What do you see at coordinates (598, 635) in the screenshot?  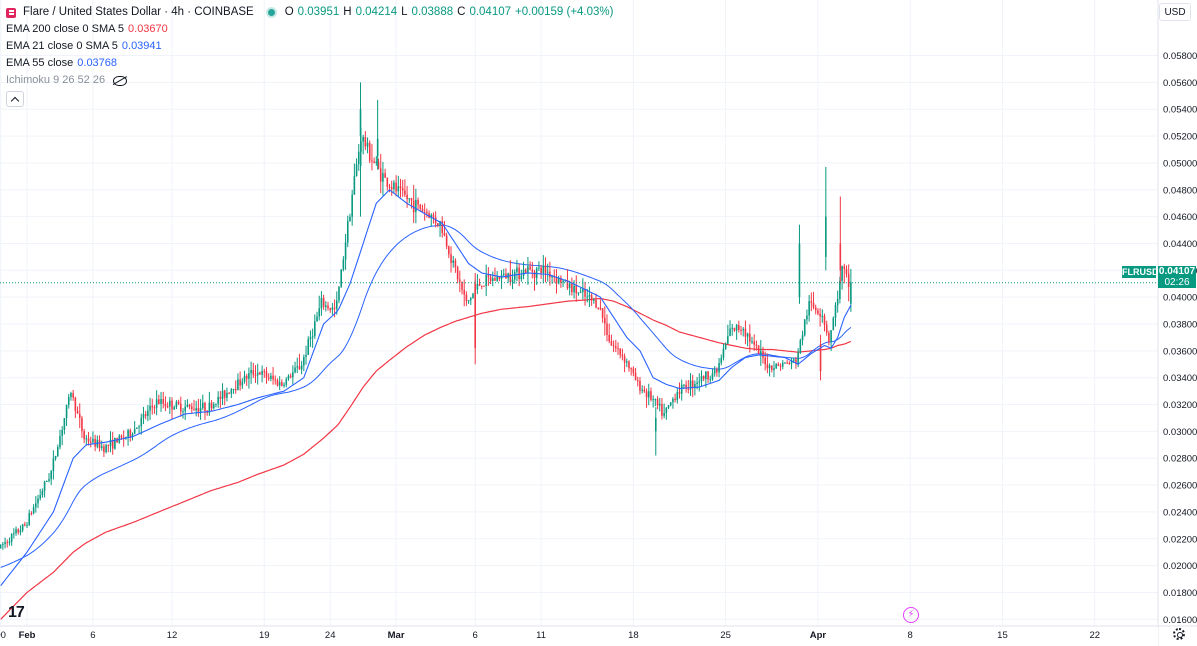 I see `time-axis: 00 Feb 6 12 19 24 Mar 6 11 18 25 Apr 8 15 22` at bounding box center [598, 635].